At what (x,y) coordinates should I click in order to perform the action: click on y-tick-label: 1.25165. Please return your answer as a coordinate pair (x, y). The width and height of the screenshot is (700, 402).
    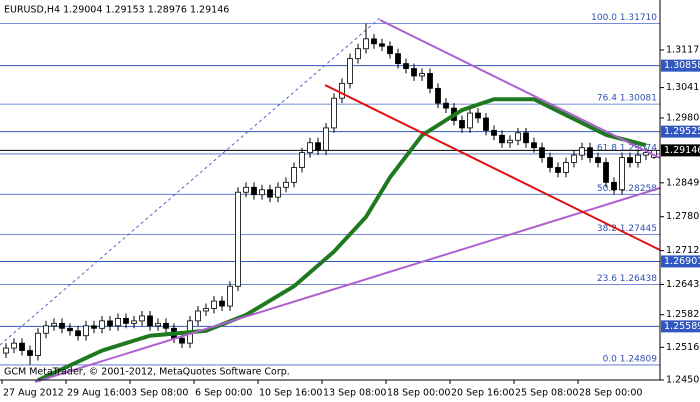
    Looking at the image, I should click on (683, 347).